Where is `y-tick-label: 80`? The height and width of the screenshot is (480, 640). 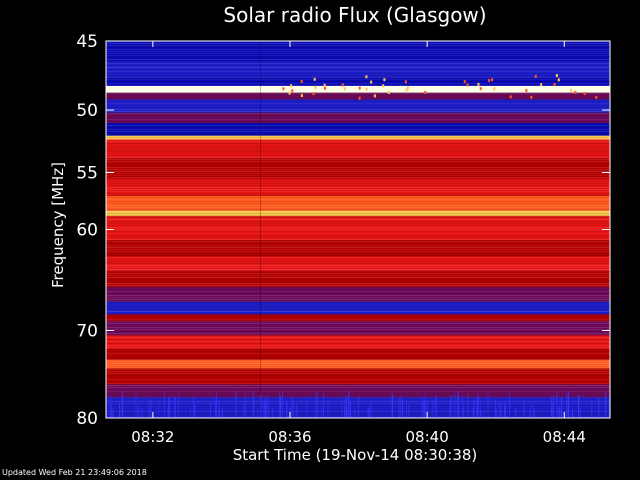
y-tick-label: 80 is located at coordinates (87, 419).